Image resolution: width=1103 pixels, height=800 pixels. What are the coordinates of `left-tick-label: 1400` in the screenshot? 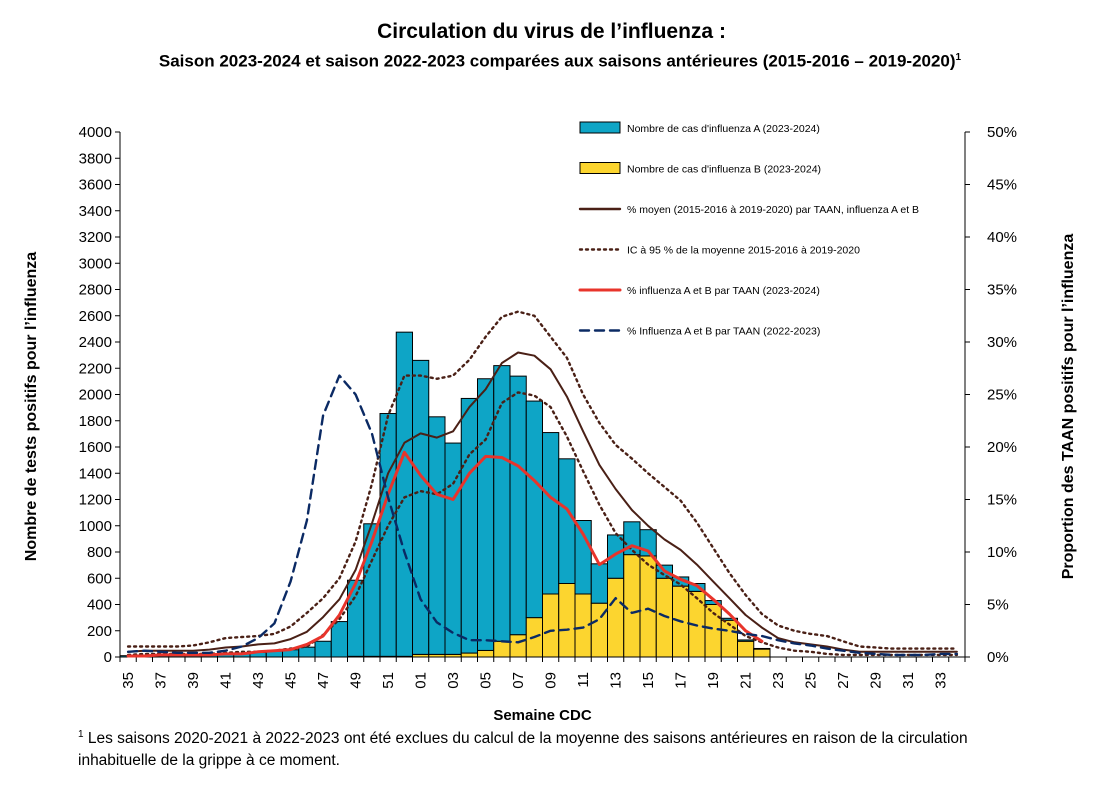 It's located at (95, 473).